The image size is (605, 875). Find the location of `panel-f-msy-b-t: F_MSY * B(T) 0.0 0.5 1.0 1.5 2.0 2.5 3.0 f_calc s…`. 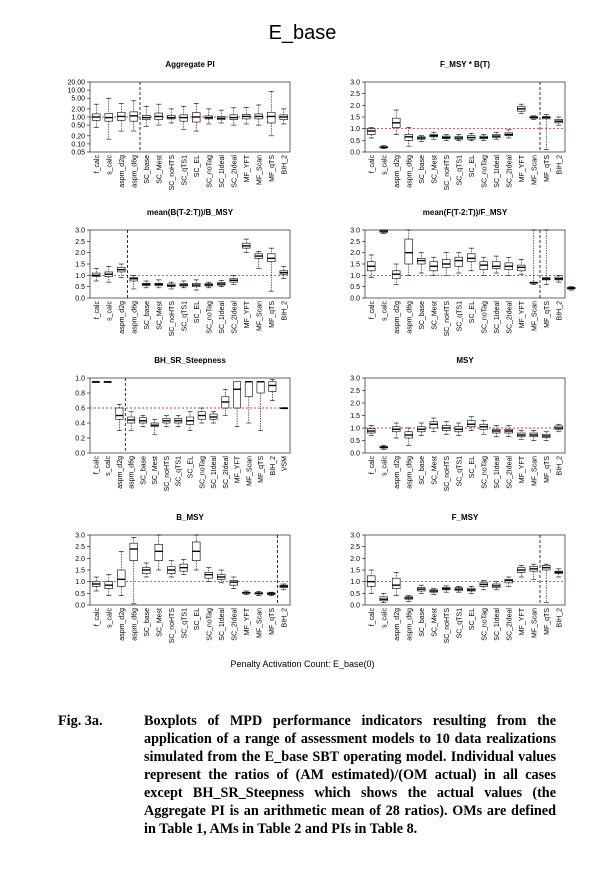

panel-f-msy-b-t: F_MSY * B(T) 0.0 0.5 1.0 1.5 2.0 2.5 3.0 f_calc s… is located at coordinates (458, 125).